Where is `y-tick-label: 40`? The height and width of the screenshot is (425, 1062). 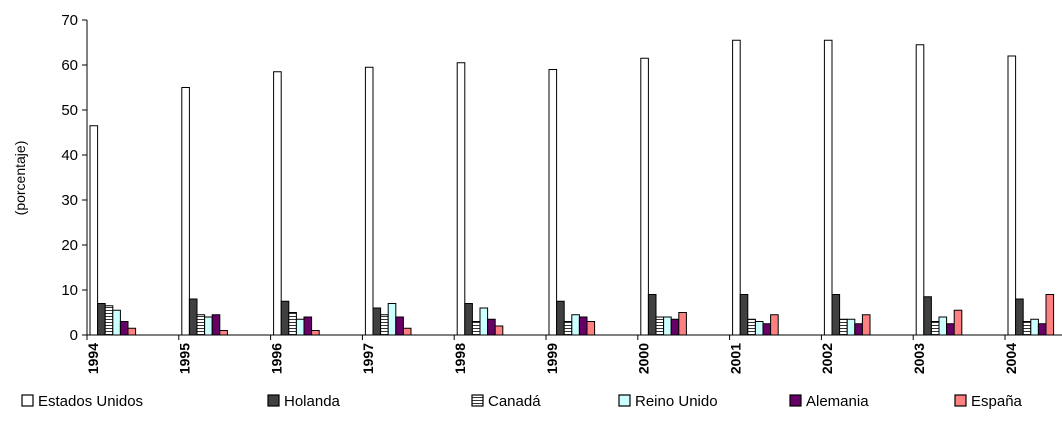
y-tick-label: 40 is located at coordinates (69, 155).